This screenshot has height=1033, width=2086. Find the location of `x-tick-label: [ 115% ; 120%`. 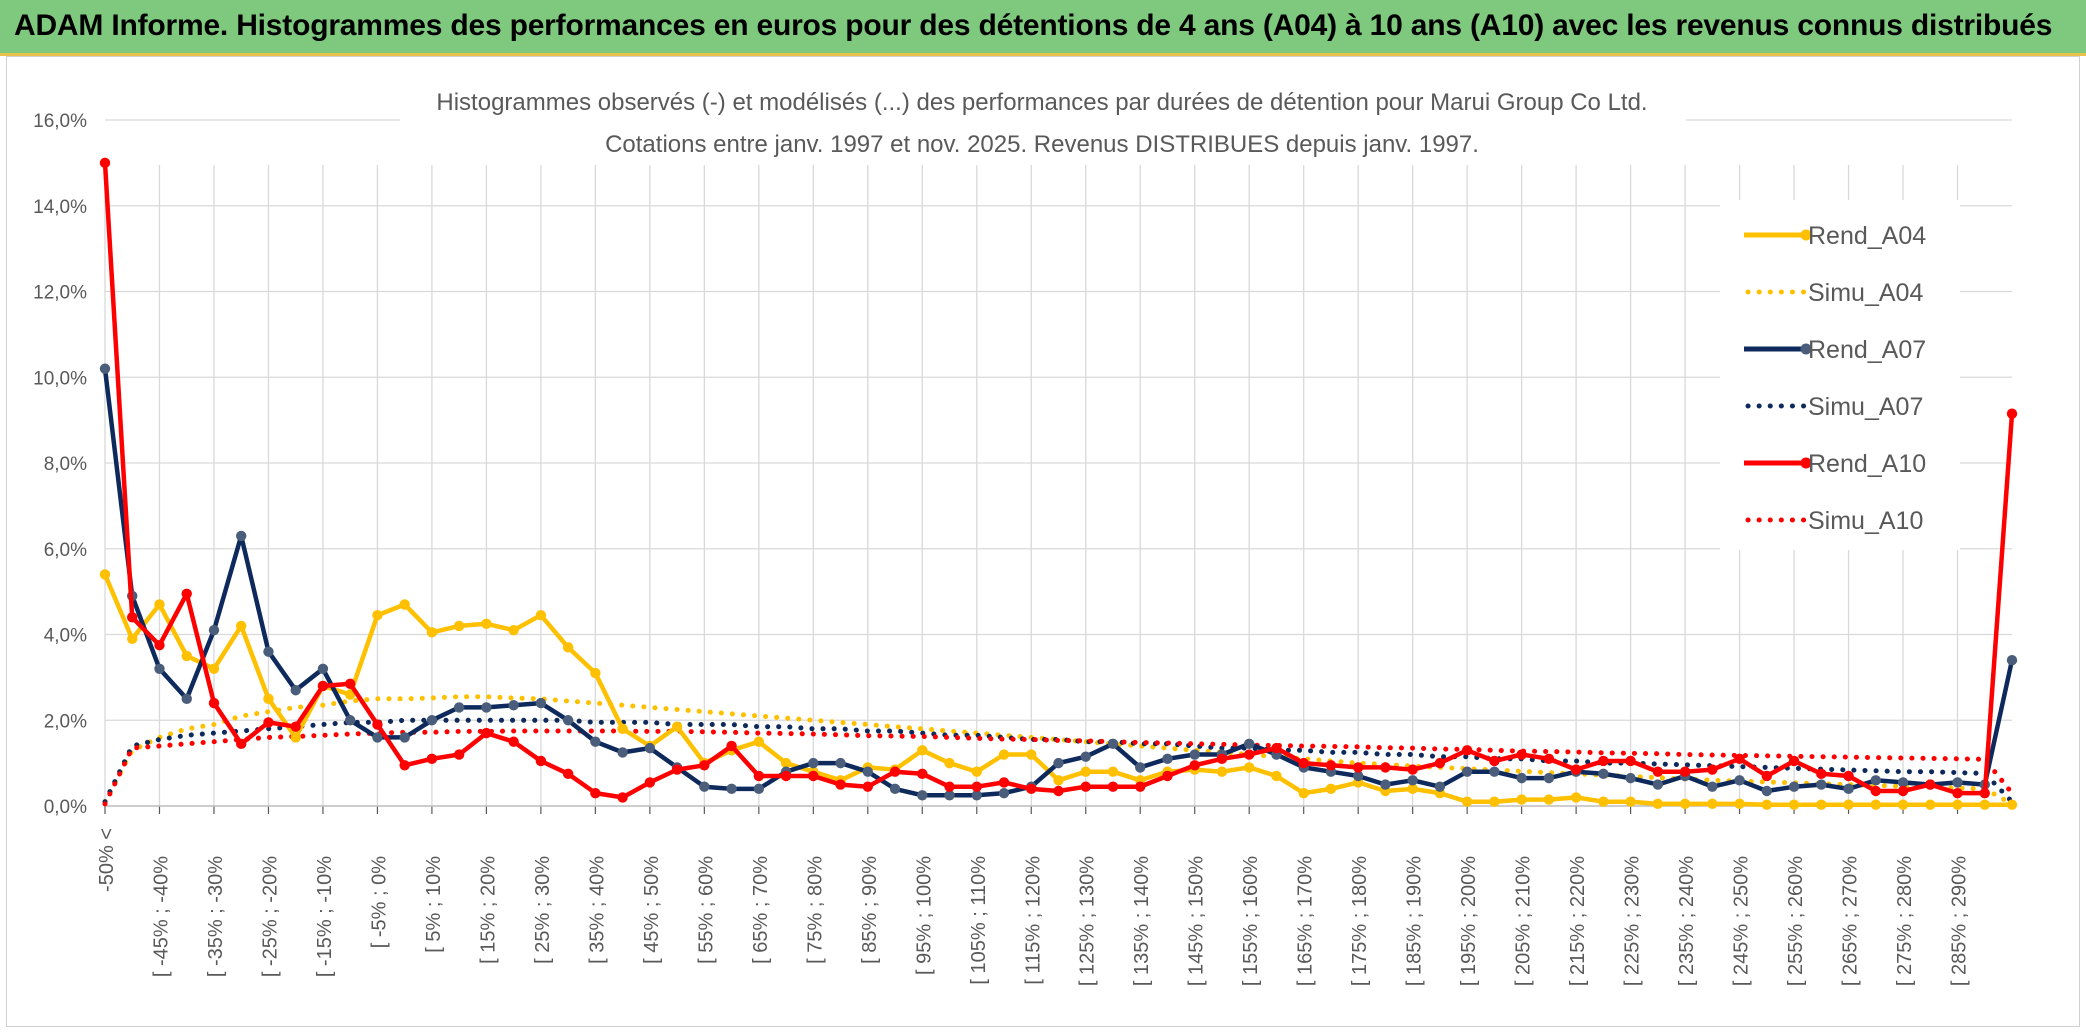

x-tick-label: [ 115% ; 120% is located at coordinates (1033, 920).